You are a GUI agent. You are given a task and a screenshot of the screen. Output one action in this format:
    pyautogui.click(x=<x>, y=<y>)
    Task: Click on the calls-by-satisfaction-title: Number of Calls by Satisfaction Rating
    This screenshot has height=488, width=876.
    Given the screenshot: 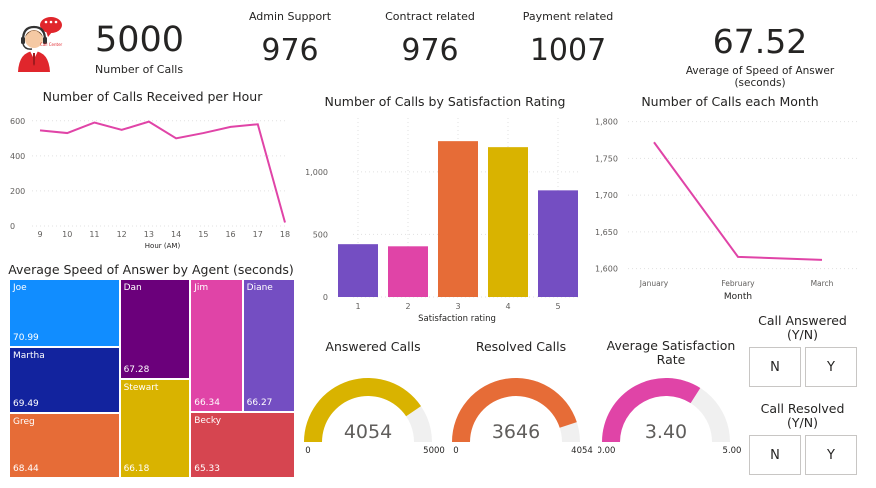 What is the action you would take?
    pyautogui.click(x=445, y=101)
    